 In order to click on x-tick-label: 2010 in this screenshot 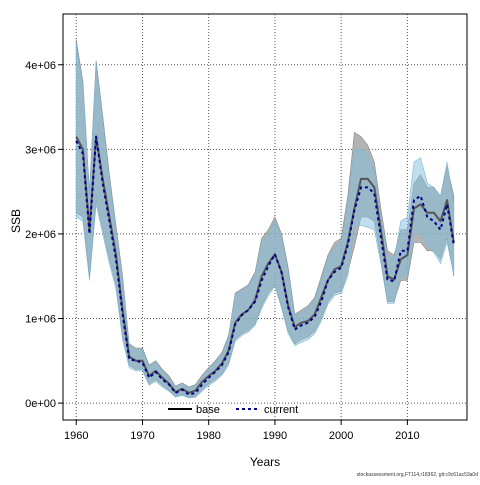, I will do `click(407, 436)`.